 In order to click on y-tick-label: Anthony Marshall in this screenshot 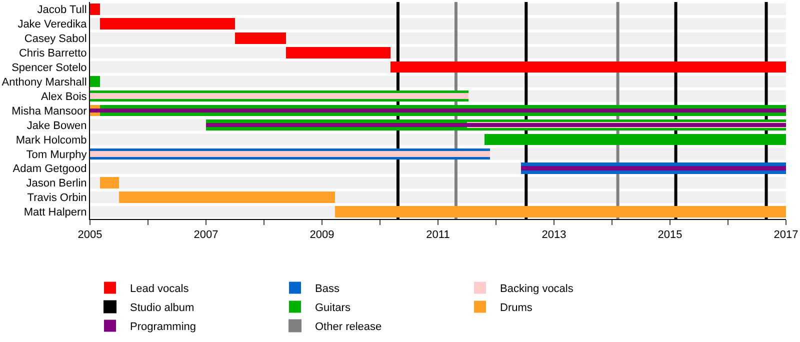, I will do `click(44, 82)`.